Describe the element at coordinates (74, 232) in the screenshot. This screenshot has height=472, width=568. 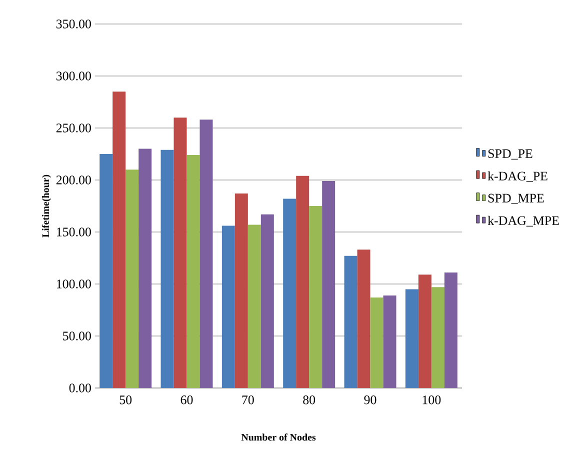
I see `y-tick-label: 150.00` at that location.